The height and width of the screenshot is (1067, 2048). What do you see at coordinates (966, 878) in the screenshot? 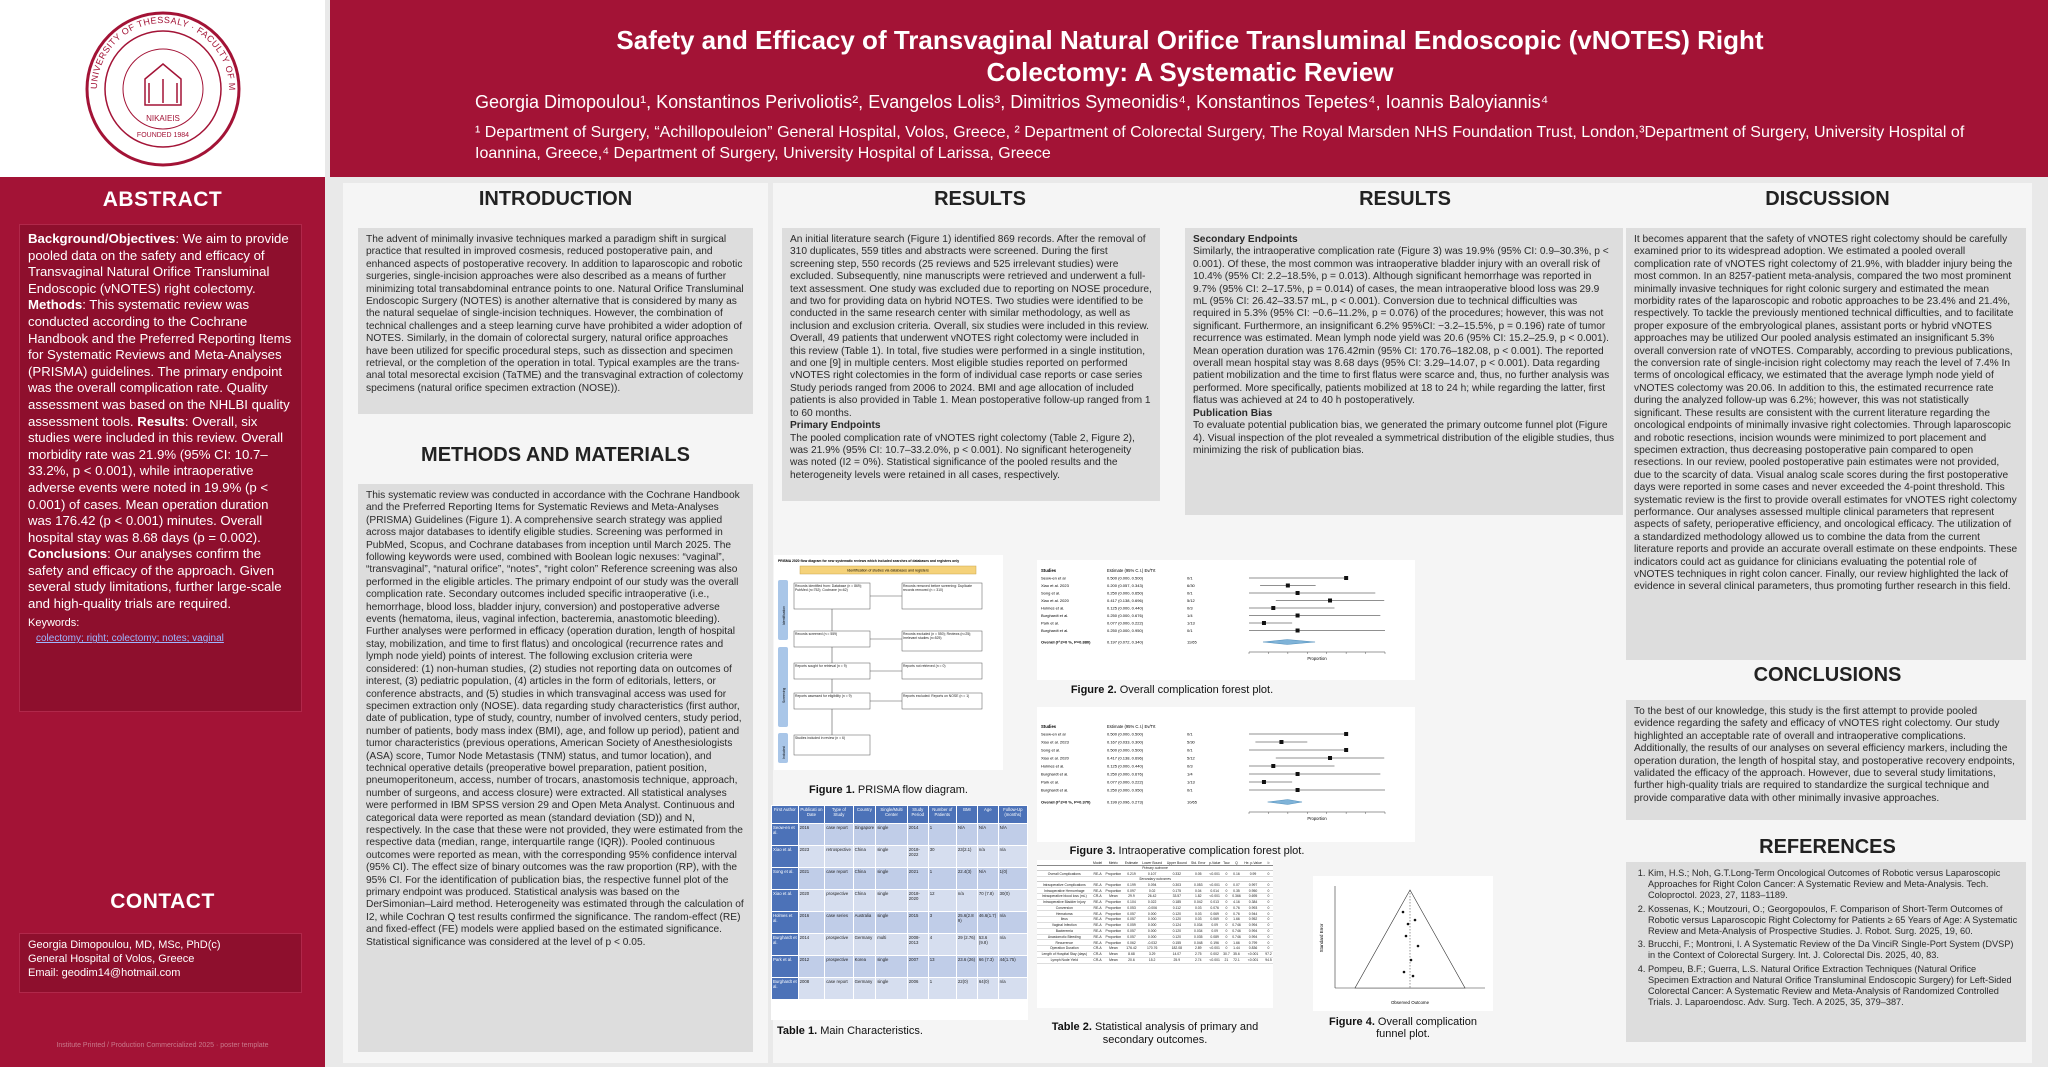
I see `table1-cell: 22.4(3)` at bounding box center [966, 878].